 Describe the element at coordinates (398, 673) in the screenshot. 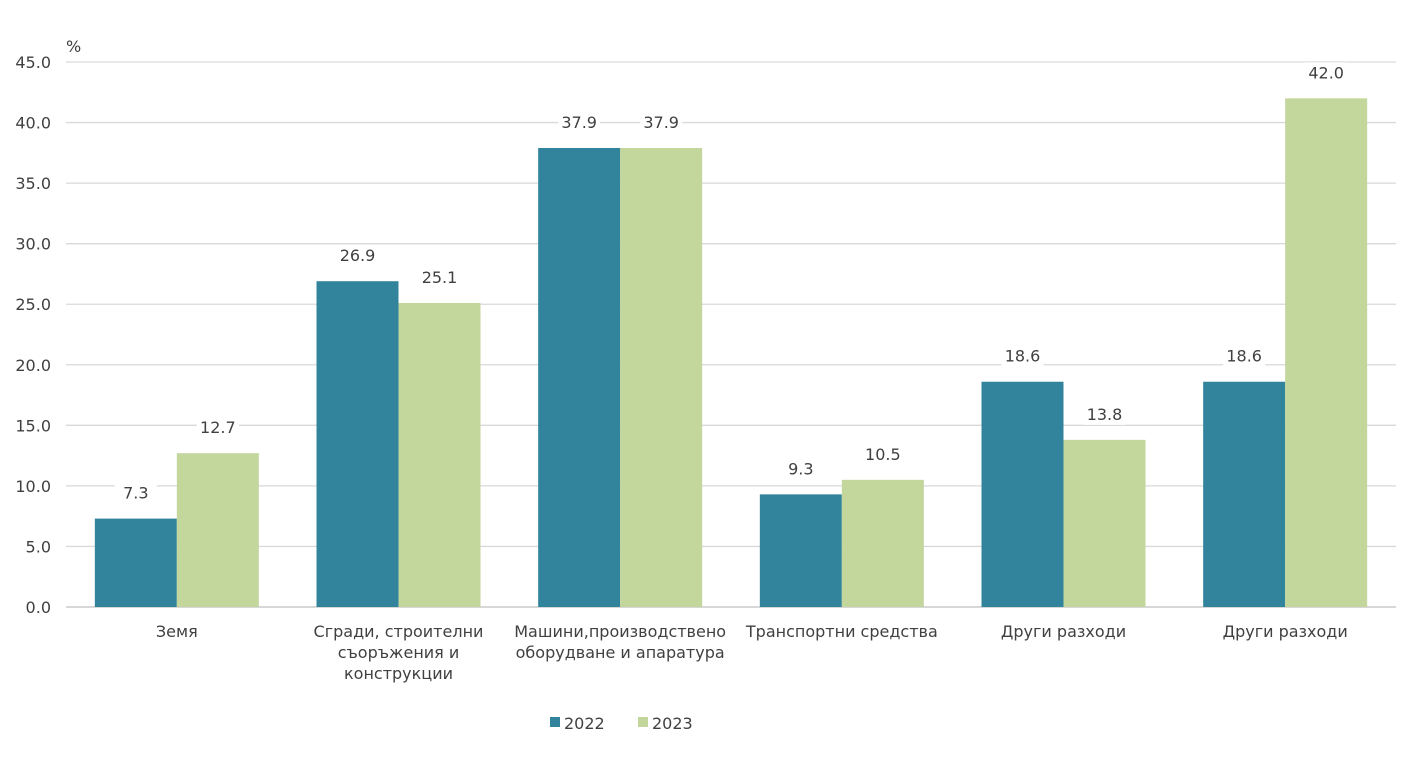

I see `category-label-line: конструкции` at that location.